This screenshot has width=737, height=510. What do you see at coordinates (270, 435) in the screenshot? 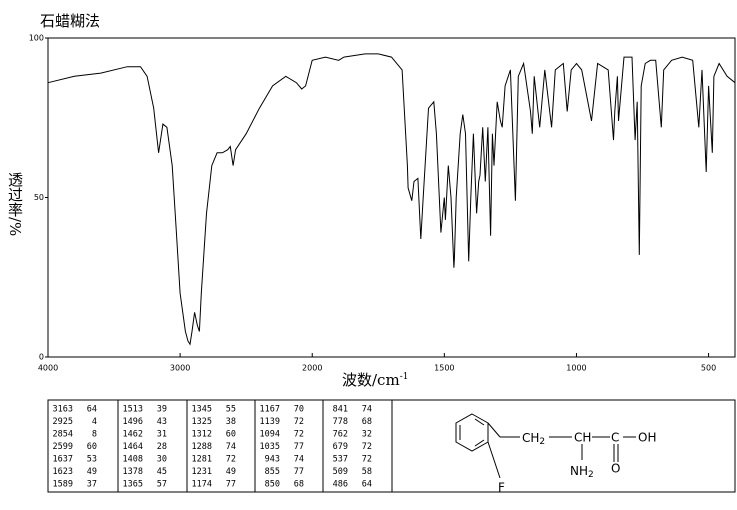
I see `peak-wavenumber: 1094` at bounding box center [270, 435].